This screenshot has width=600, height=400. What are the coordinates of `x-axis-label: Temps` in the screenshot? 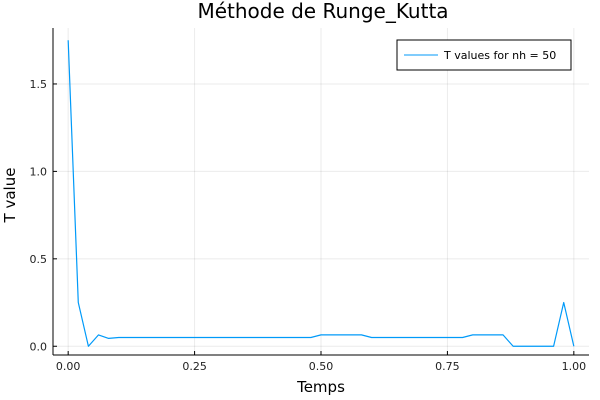 It's located at (320, 387).